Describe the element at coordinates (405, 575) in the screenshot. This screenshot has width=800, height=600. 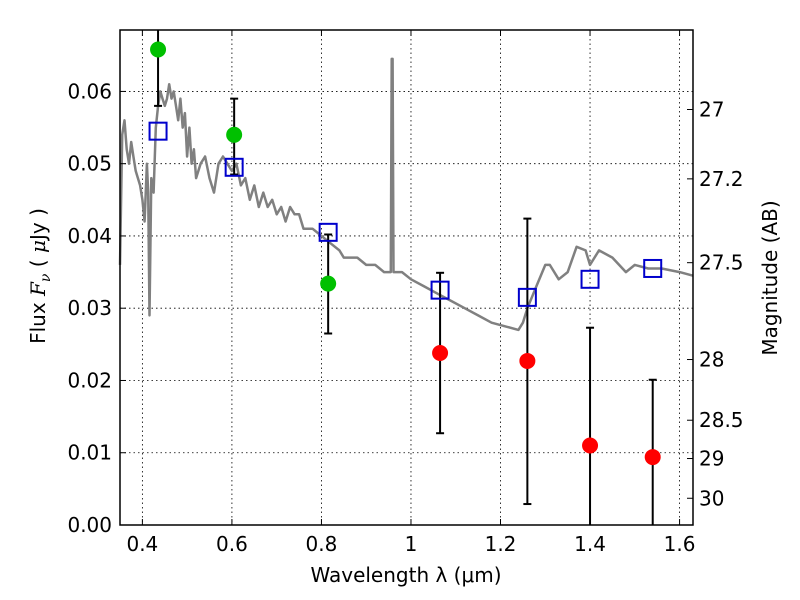
I see `x-axis-title: Wavelength λ (μm)` at that location.